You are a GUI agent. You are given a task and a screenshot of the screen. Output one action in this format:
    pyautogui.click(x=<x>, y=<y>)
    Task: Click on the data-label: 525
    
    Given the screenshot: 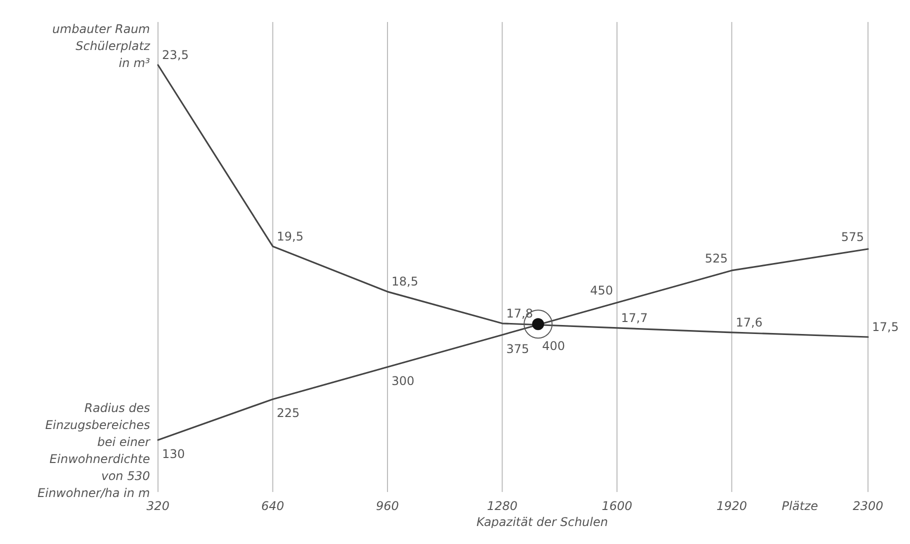 What is the action you would take?
    pyautogui.click(x=716, y=258)
    